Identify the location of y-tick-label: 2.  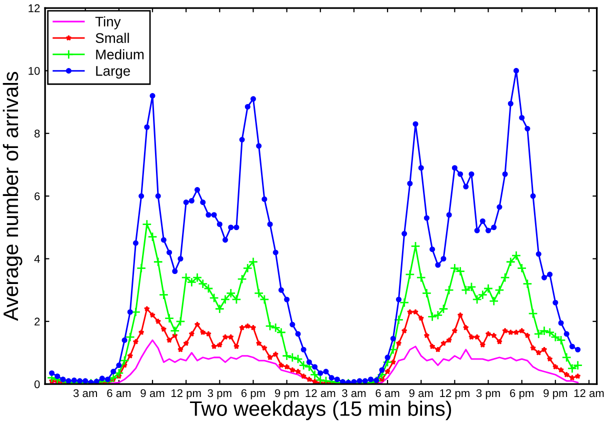
(37, 322).